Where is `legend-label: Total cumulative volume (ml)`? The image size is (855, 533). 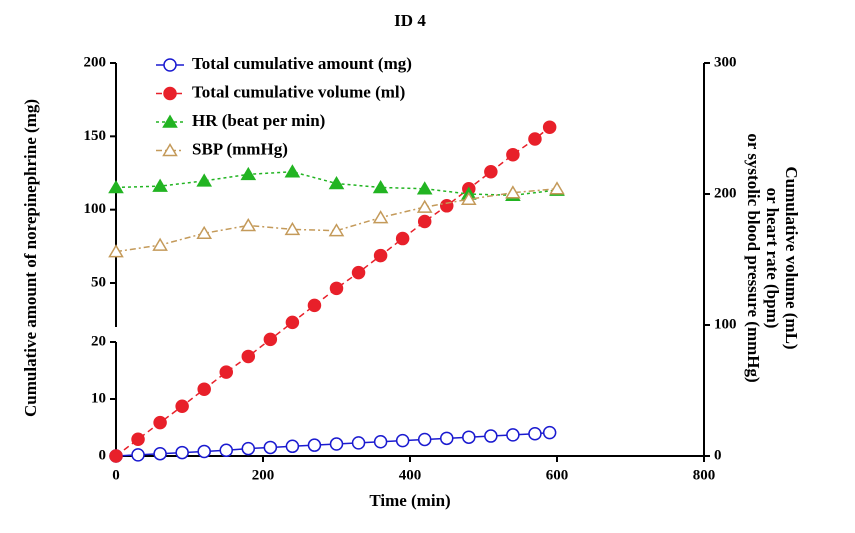
legend-label: Total cumulative volume (ml) is located at coordinates (298, 91).